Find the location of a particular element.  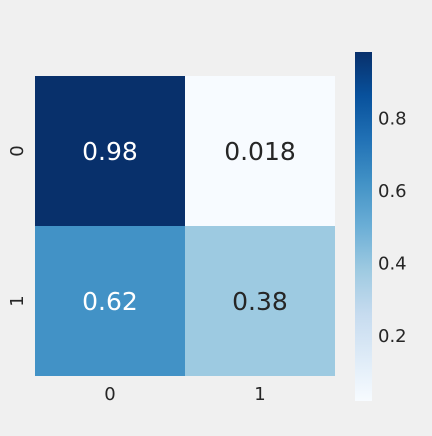

x-tick-label-1: 1 is located at coordinates (259, 394).